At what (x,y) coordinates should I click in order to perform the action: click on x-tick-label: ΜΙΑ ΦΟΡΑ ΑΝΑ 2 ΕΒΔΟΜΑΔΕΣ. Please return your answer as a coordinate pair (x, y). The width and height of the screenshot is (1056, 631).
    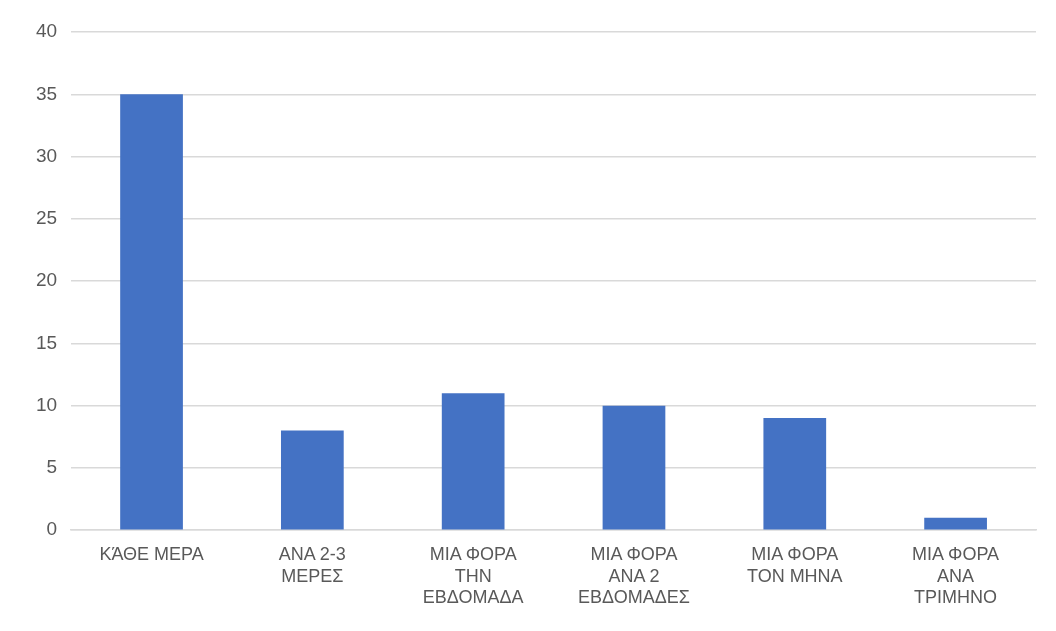
    Looking at the image, I should click on (634, 575).